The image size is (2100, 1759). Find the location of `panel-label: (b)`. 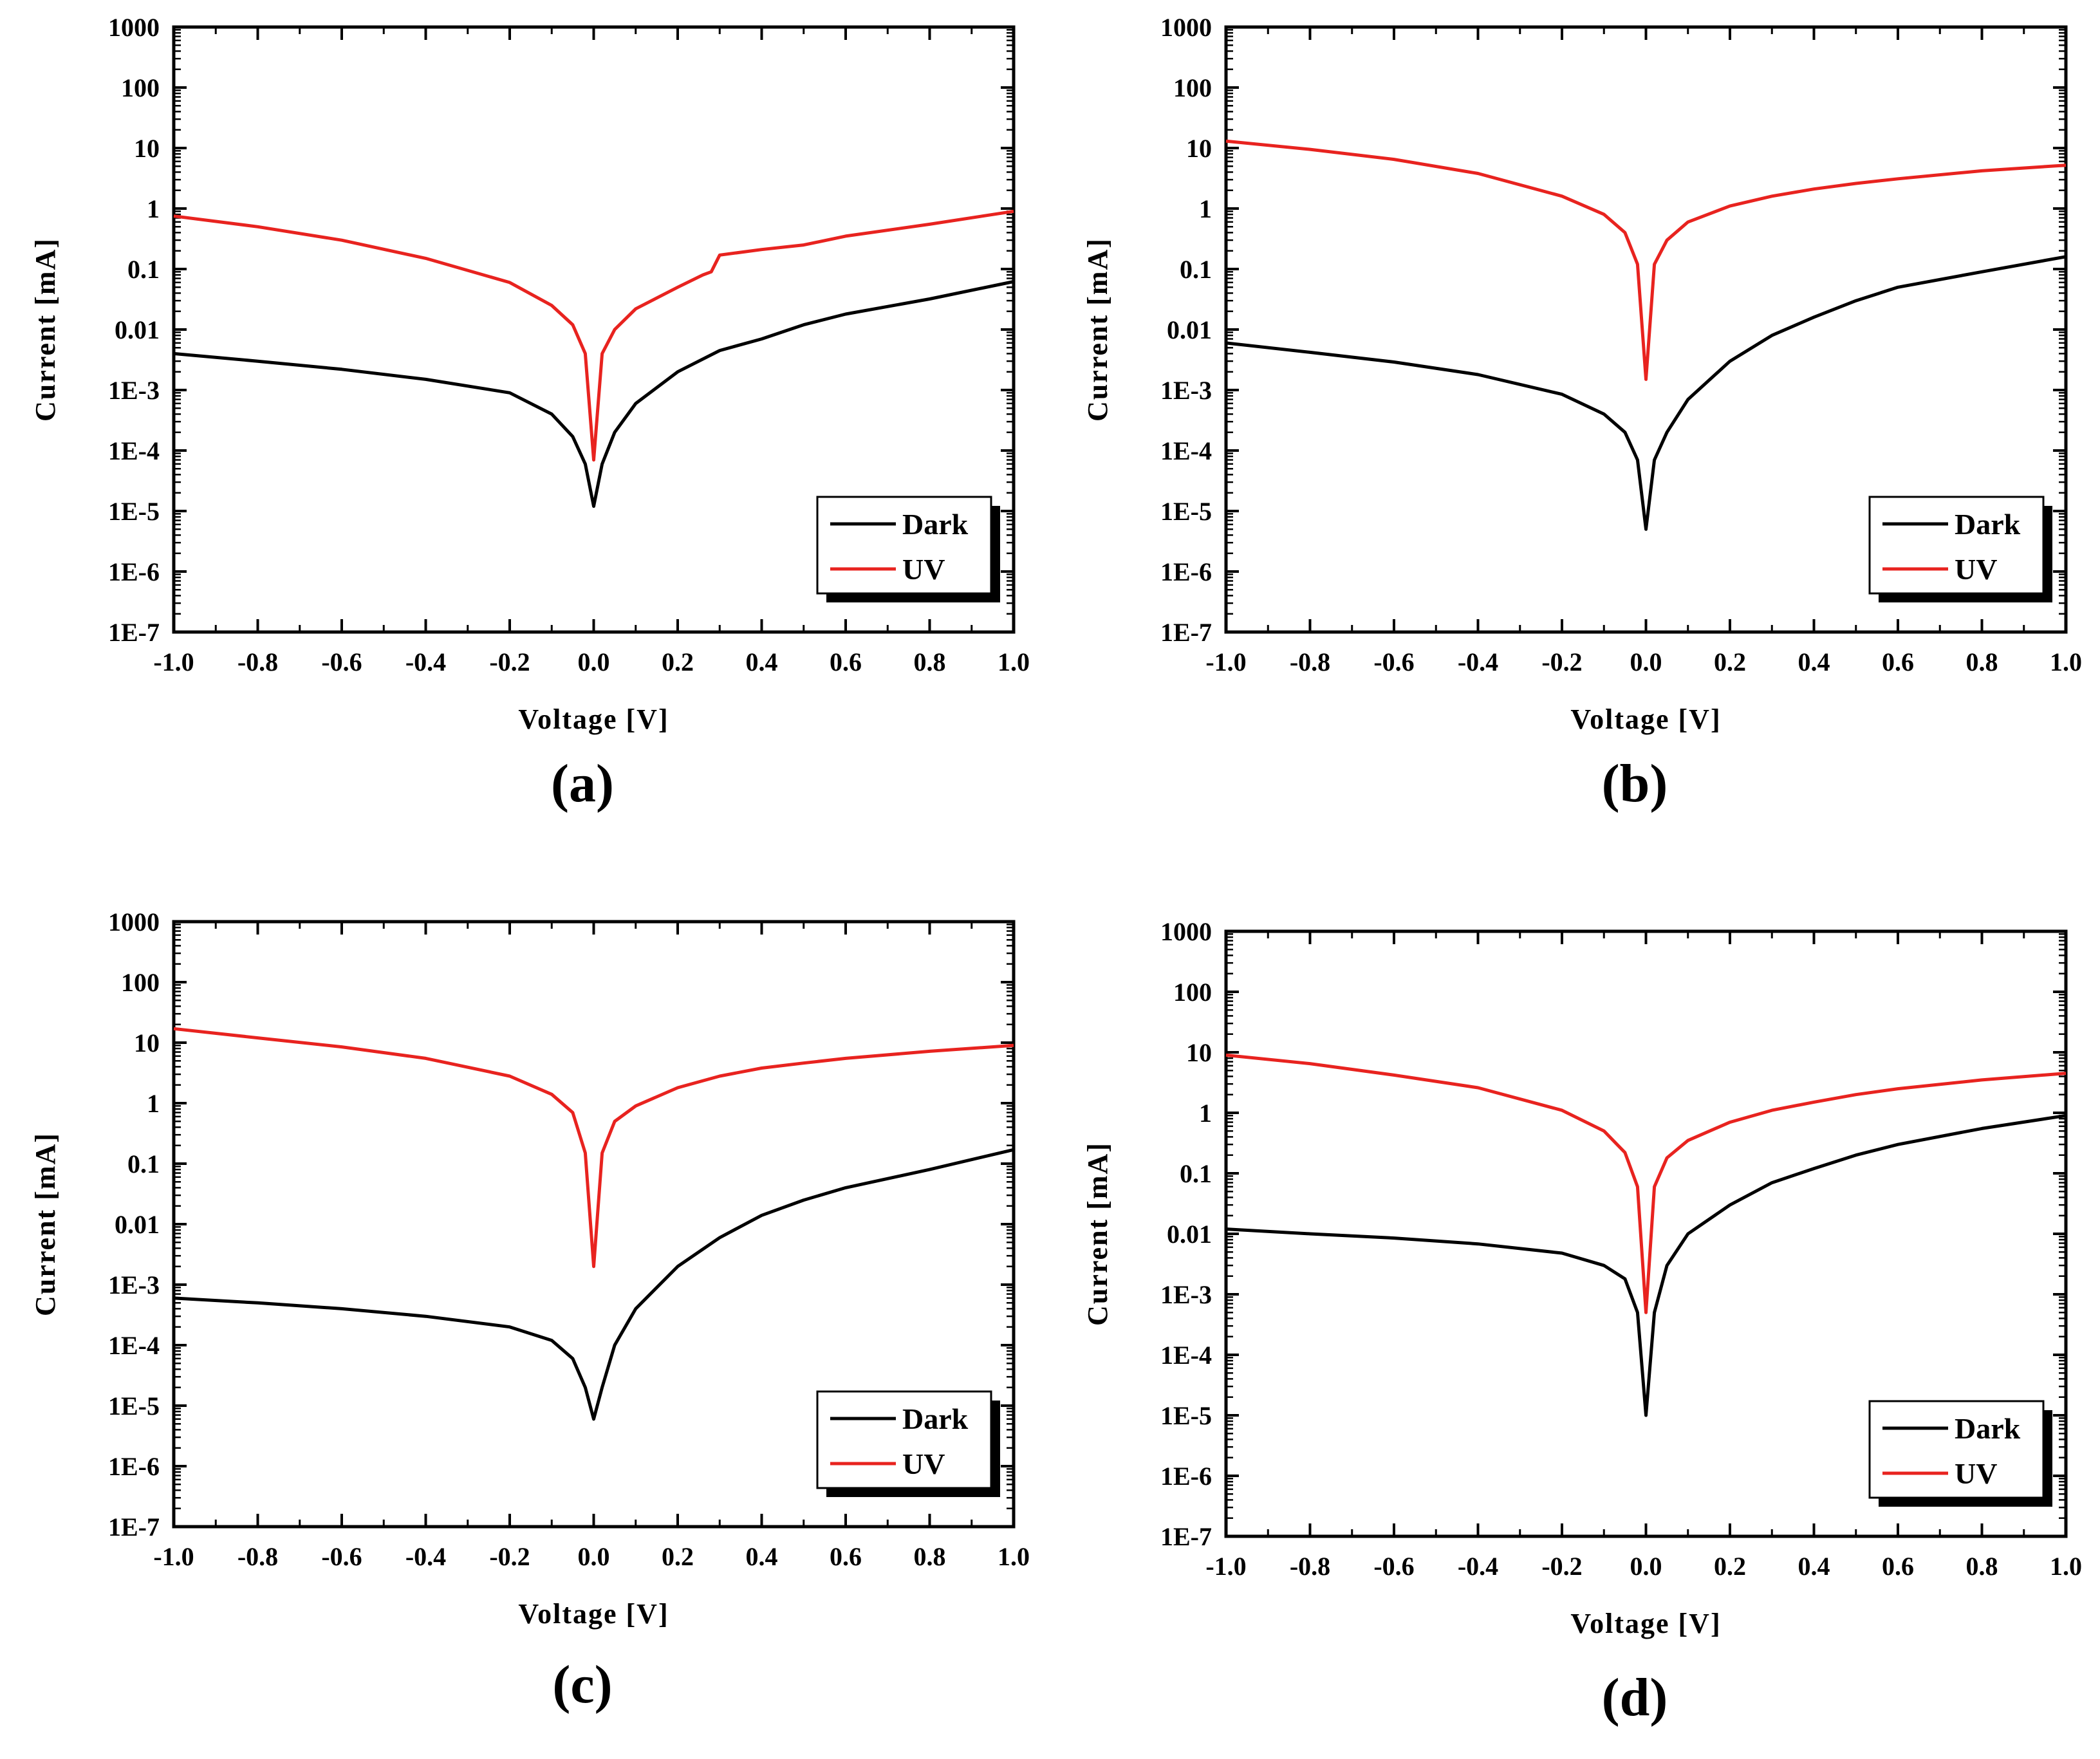

panel-label: (b) is located at coordinates (1635, 784).